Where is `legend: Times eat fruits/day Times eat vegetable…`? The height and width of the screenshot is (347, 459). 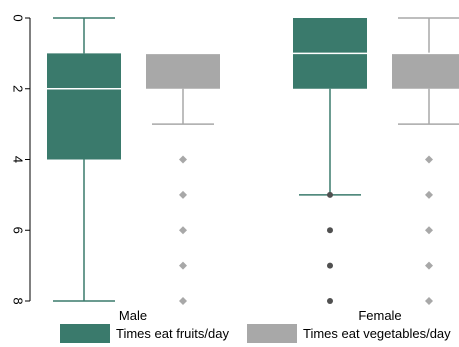
legend: Times eat fruits/day Times eat vegetable… is located at coordinates (229, 334).